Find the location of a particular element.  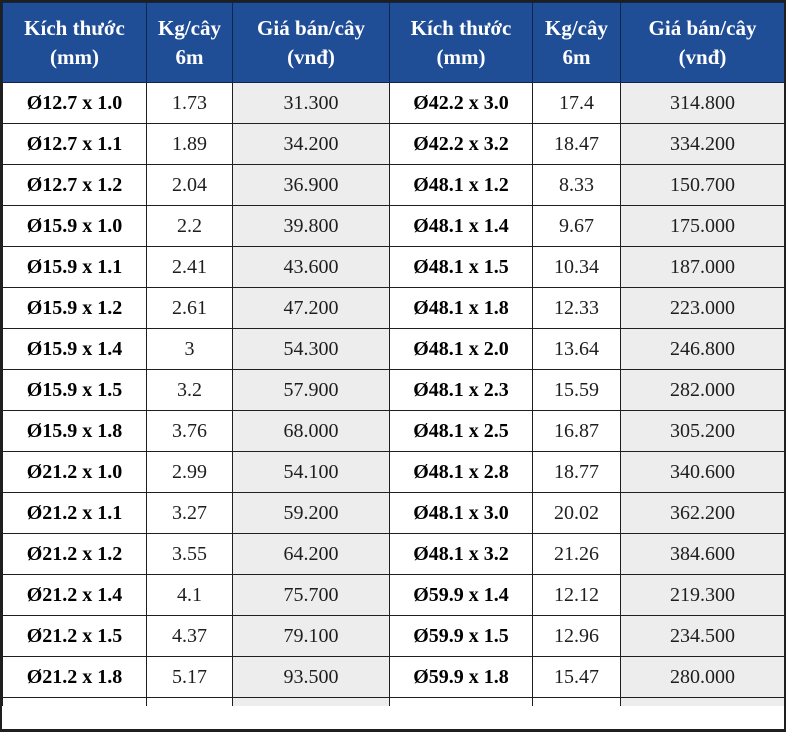

kg-cell: 13.64 is located at coordinates (576, 349).